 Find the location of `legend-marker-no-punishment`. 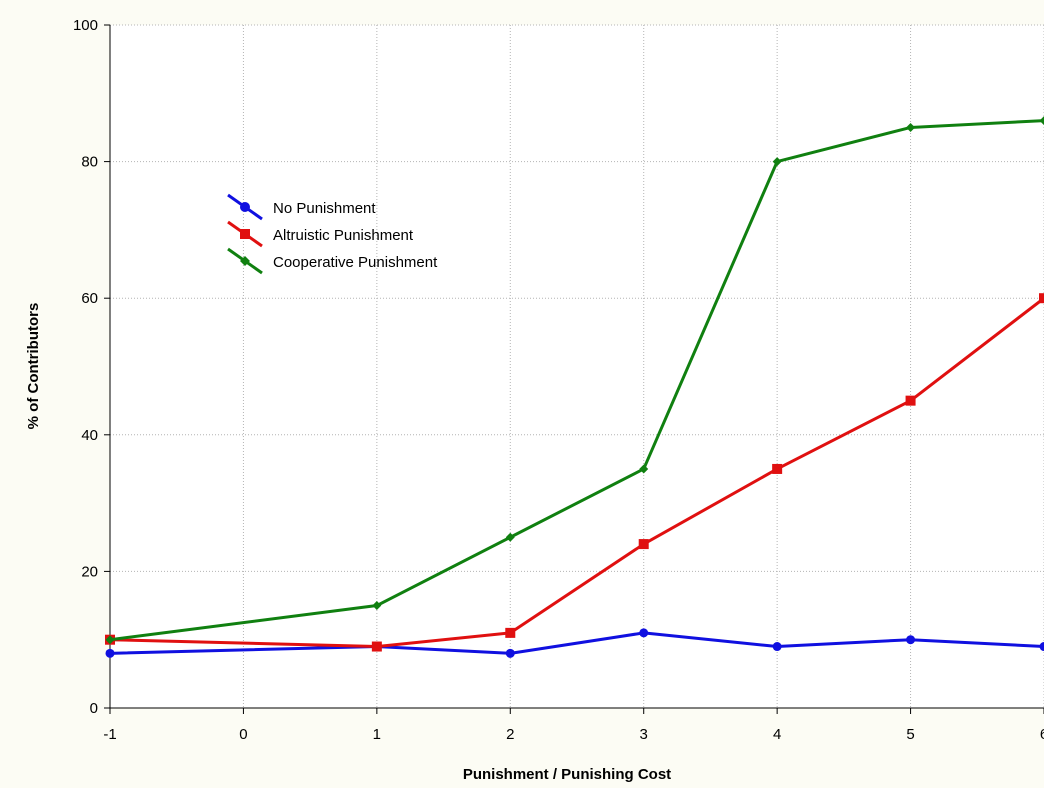

legend-marker-no-punishment is located at coordinates (245, 207).